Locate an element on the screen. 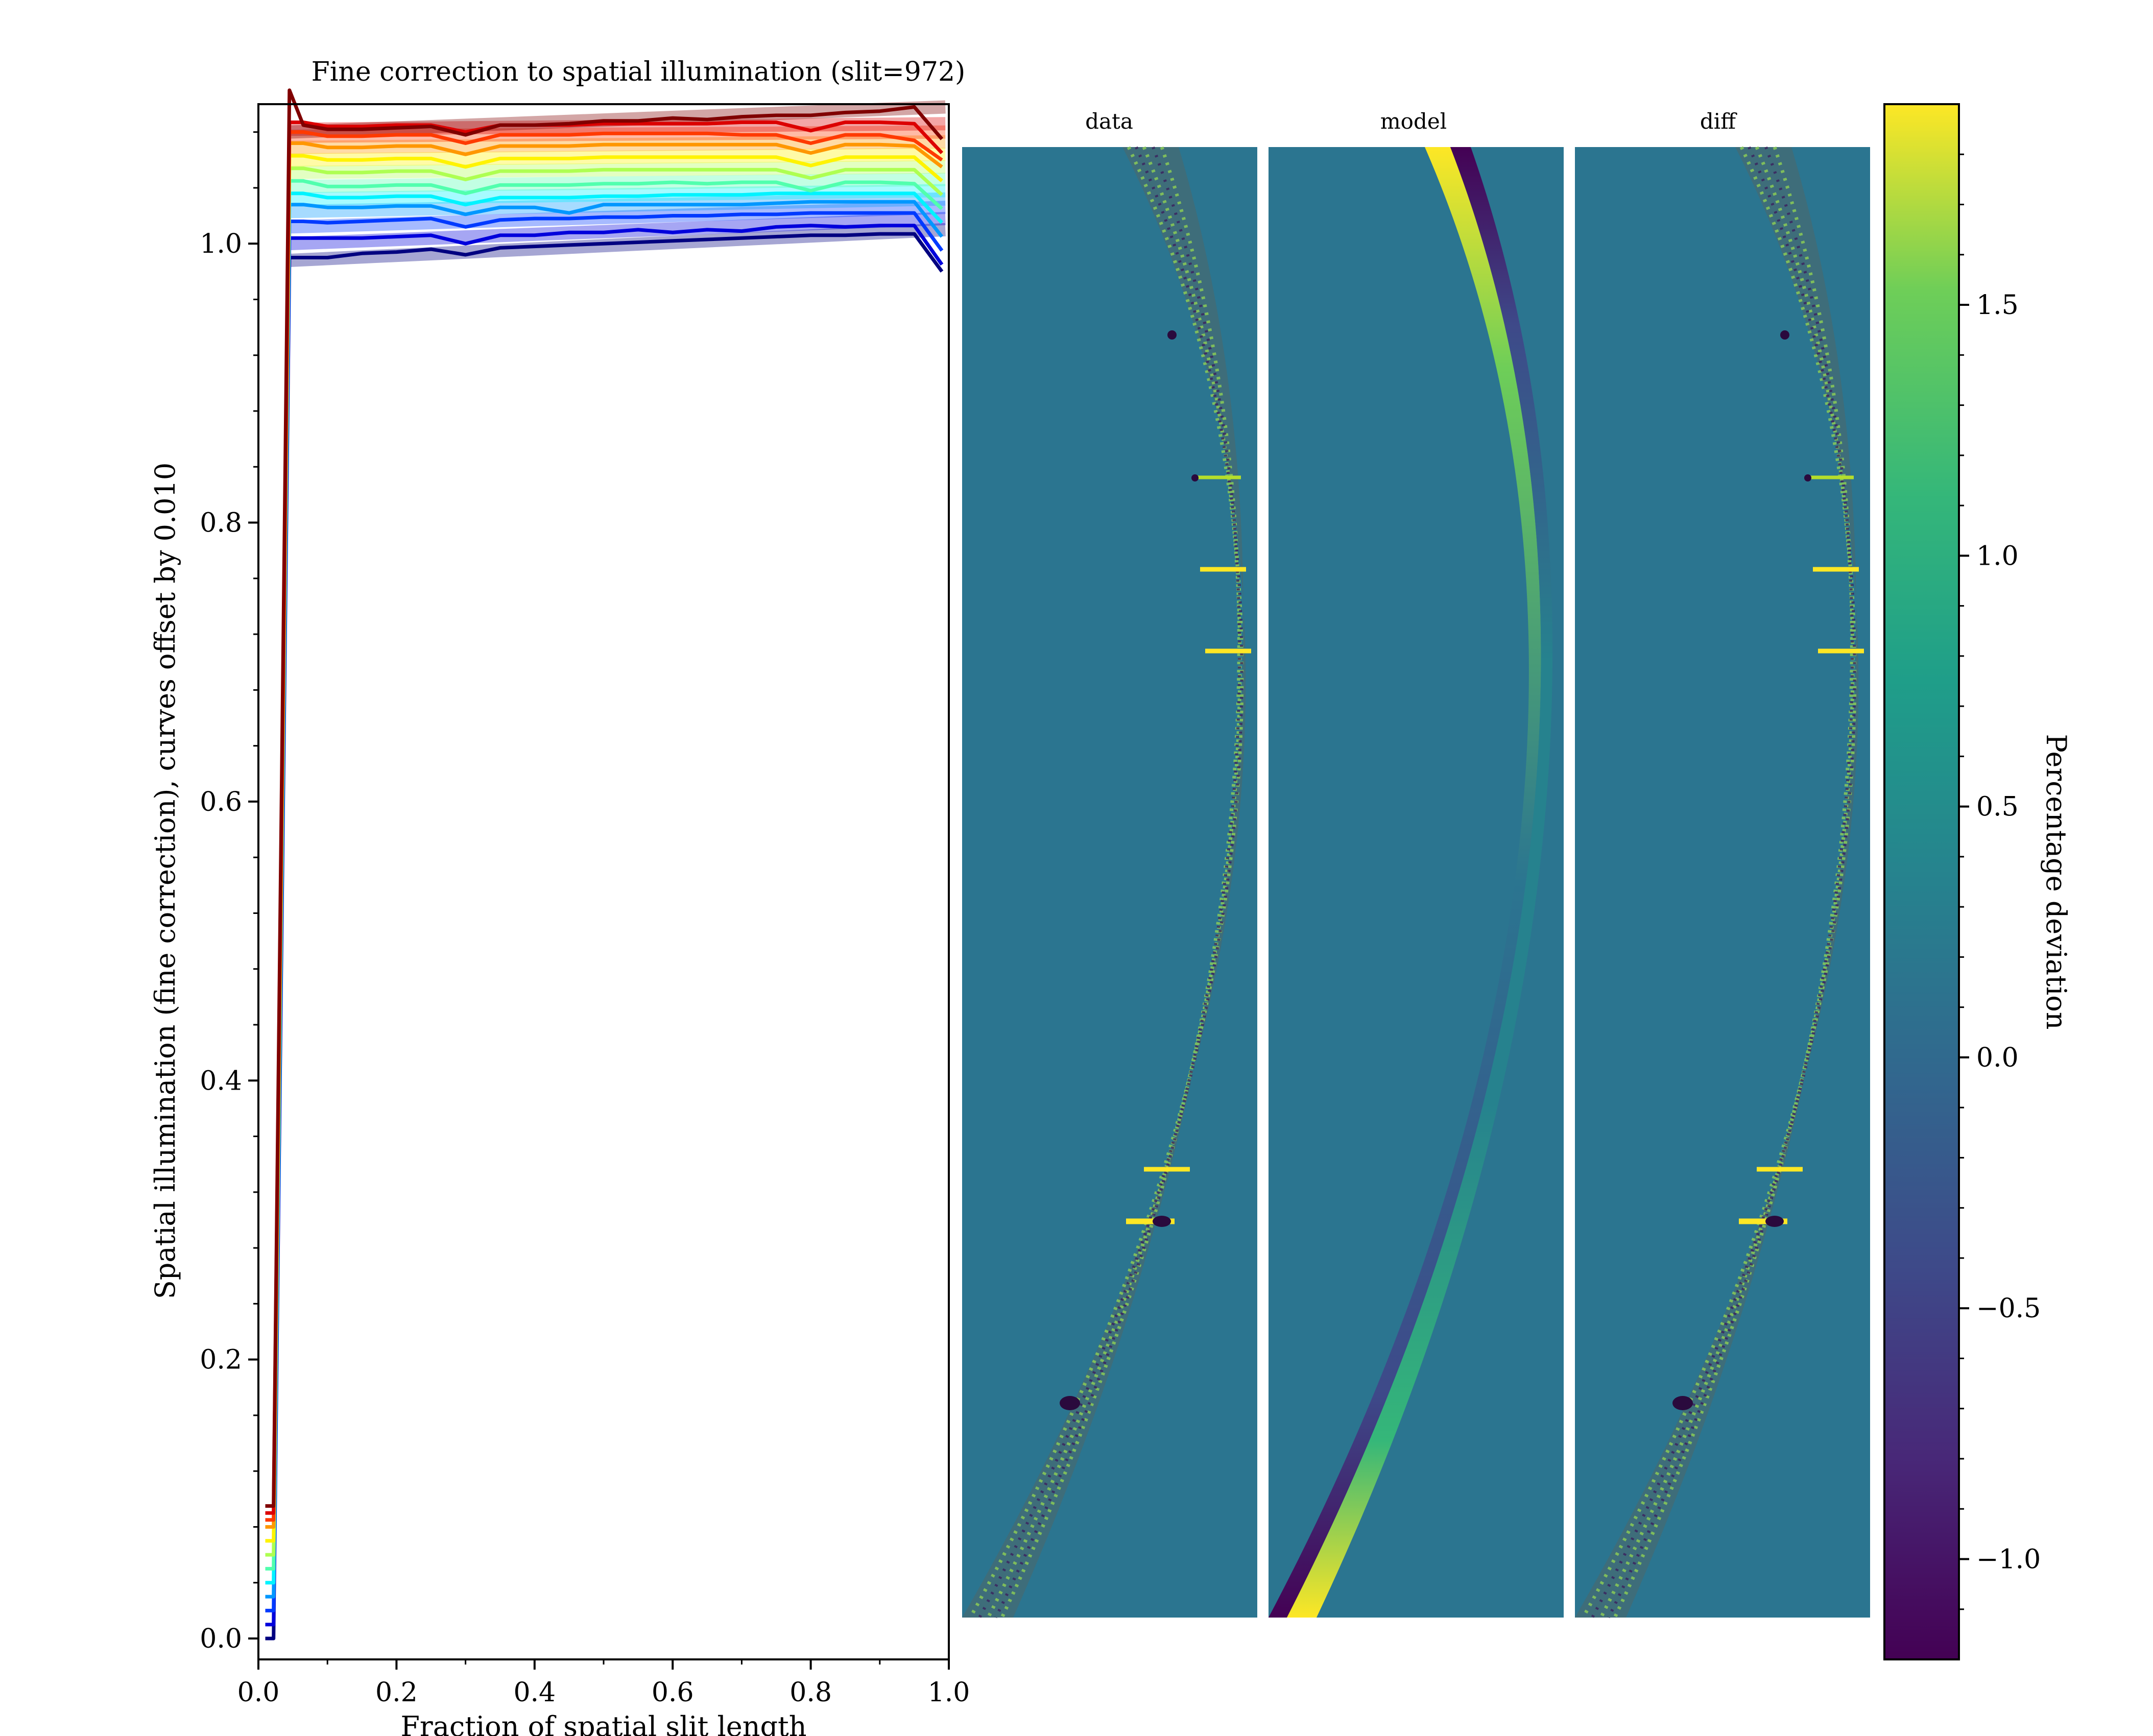 The image size is (2153, 1736). diff-panel-title: diff is located at coordinates (1718, 122).